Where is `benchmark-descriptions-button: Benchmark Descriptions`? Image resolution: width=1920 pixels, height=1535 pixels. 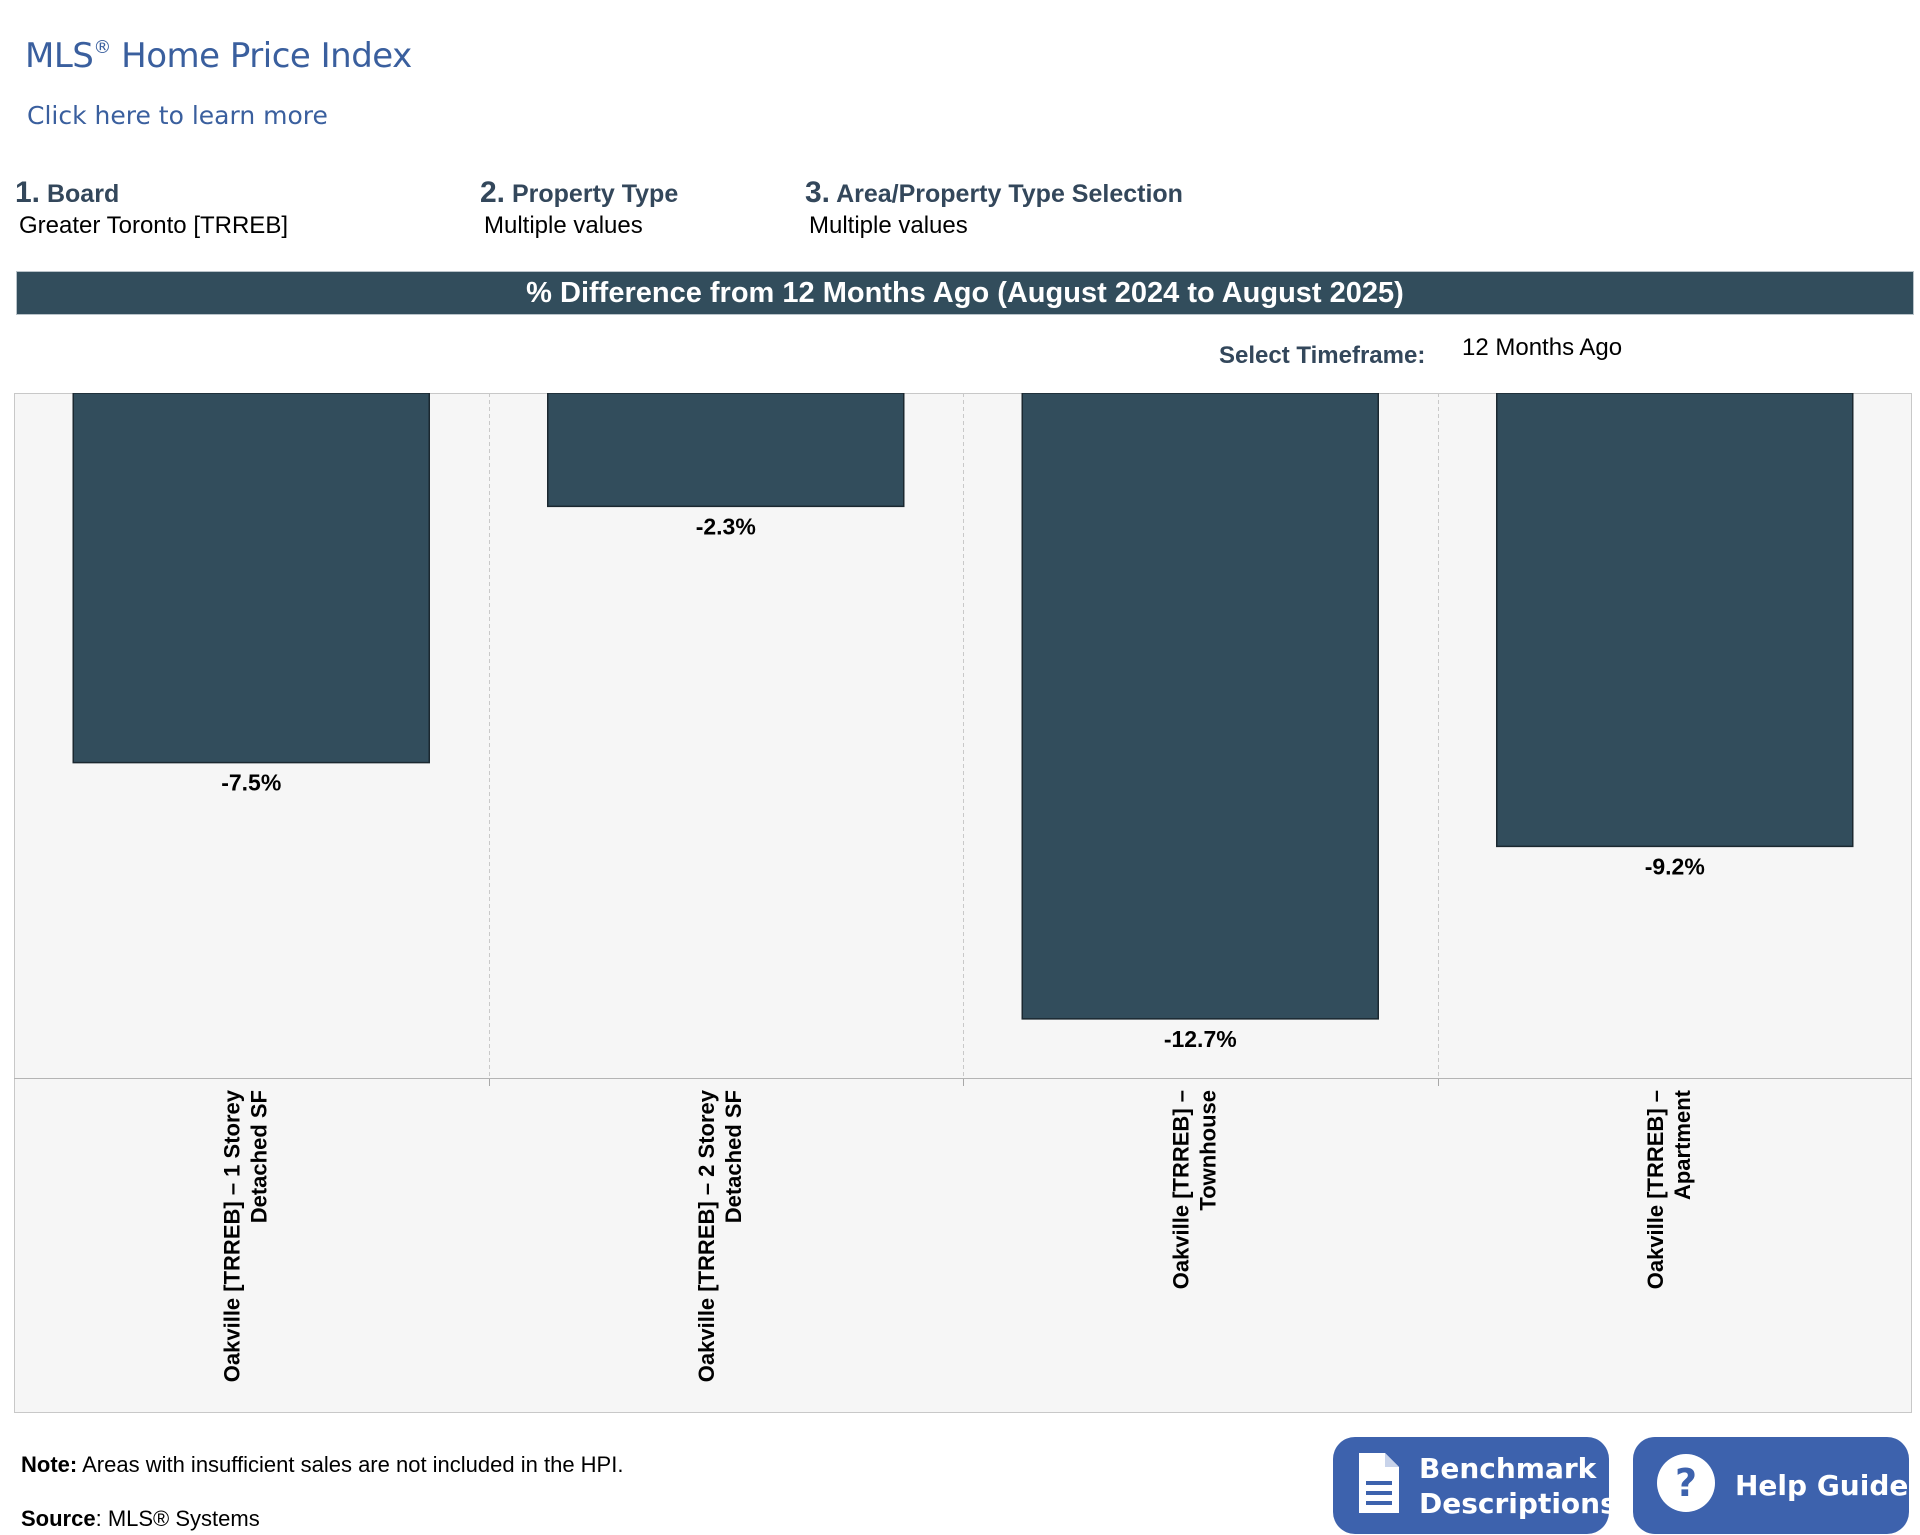
benchmark-descriptions-button: Benchmark Descriptions is located at coordinates (1475, 1485).